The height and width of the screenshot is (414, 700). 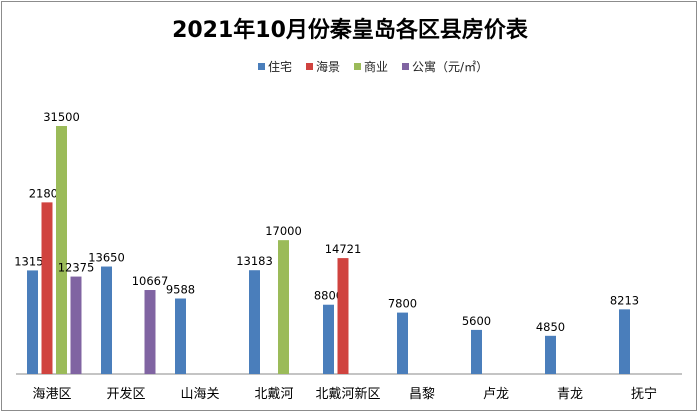 I want to click on data-label: 14721, so click(x=343, y=249).